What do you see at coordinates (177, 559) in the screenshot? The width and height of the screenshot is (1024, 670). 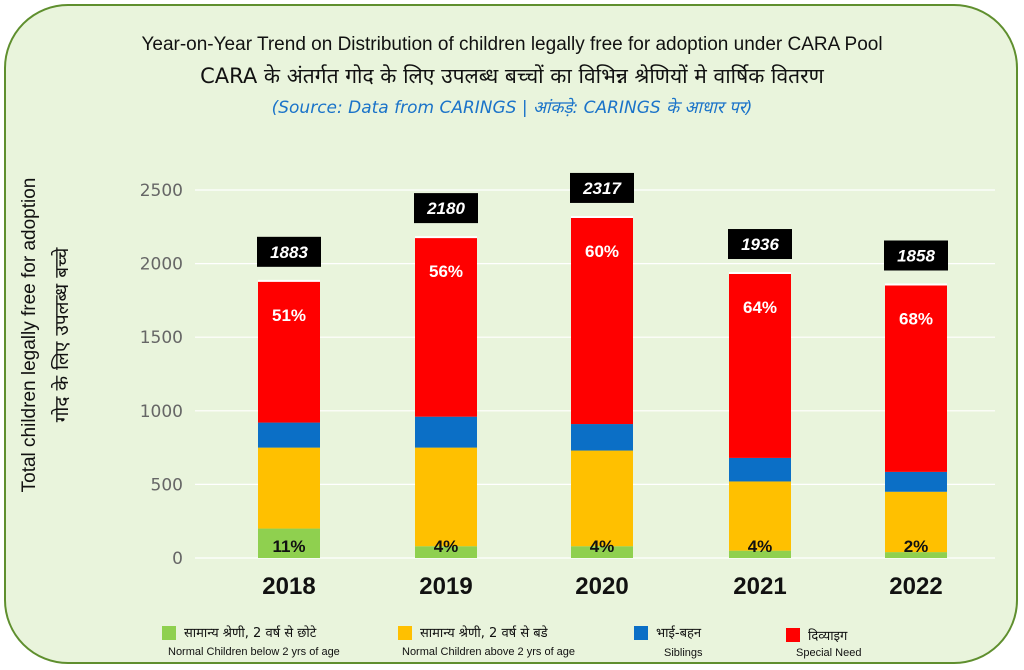 I see `y-tick-label: 0` at bounding box center [177, 559].